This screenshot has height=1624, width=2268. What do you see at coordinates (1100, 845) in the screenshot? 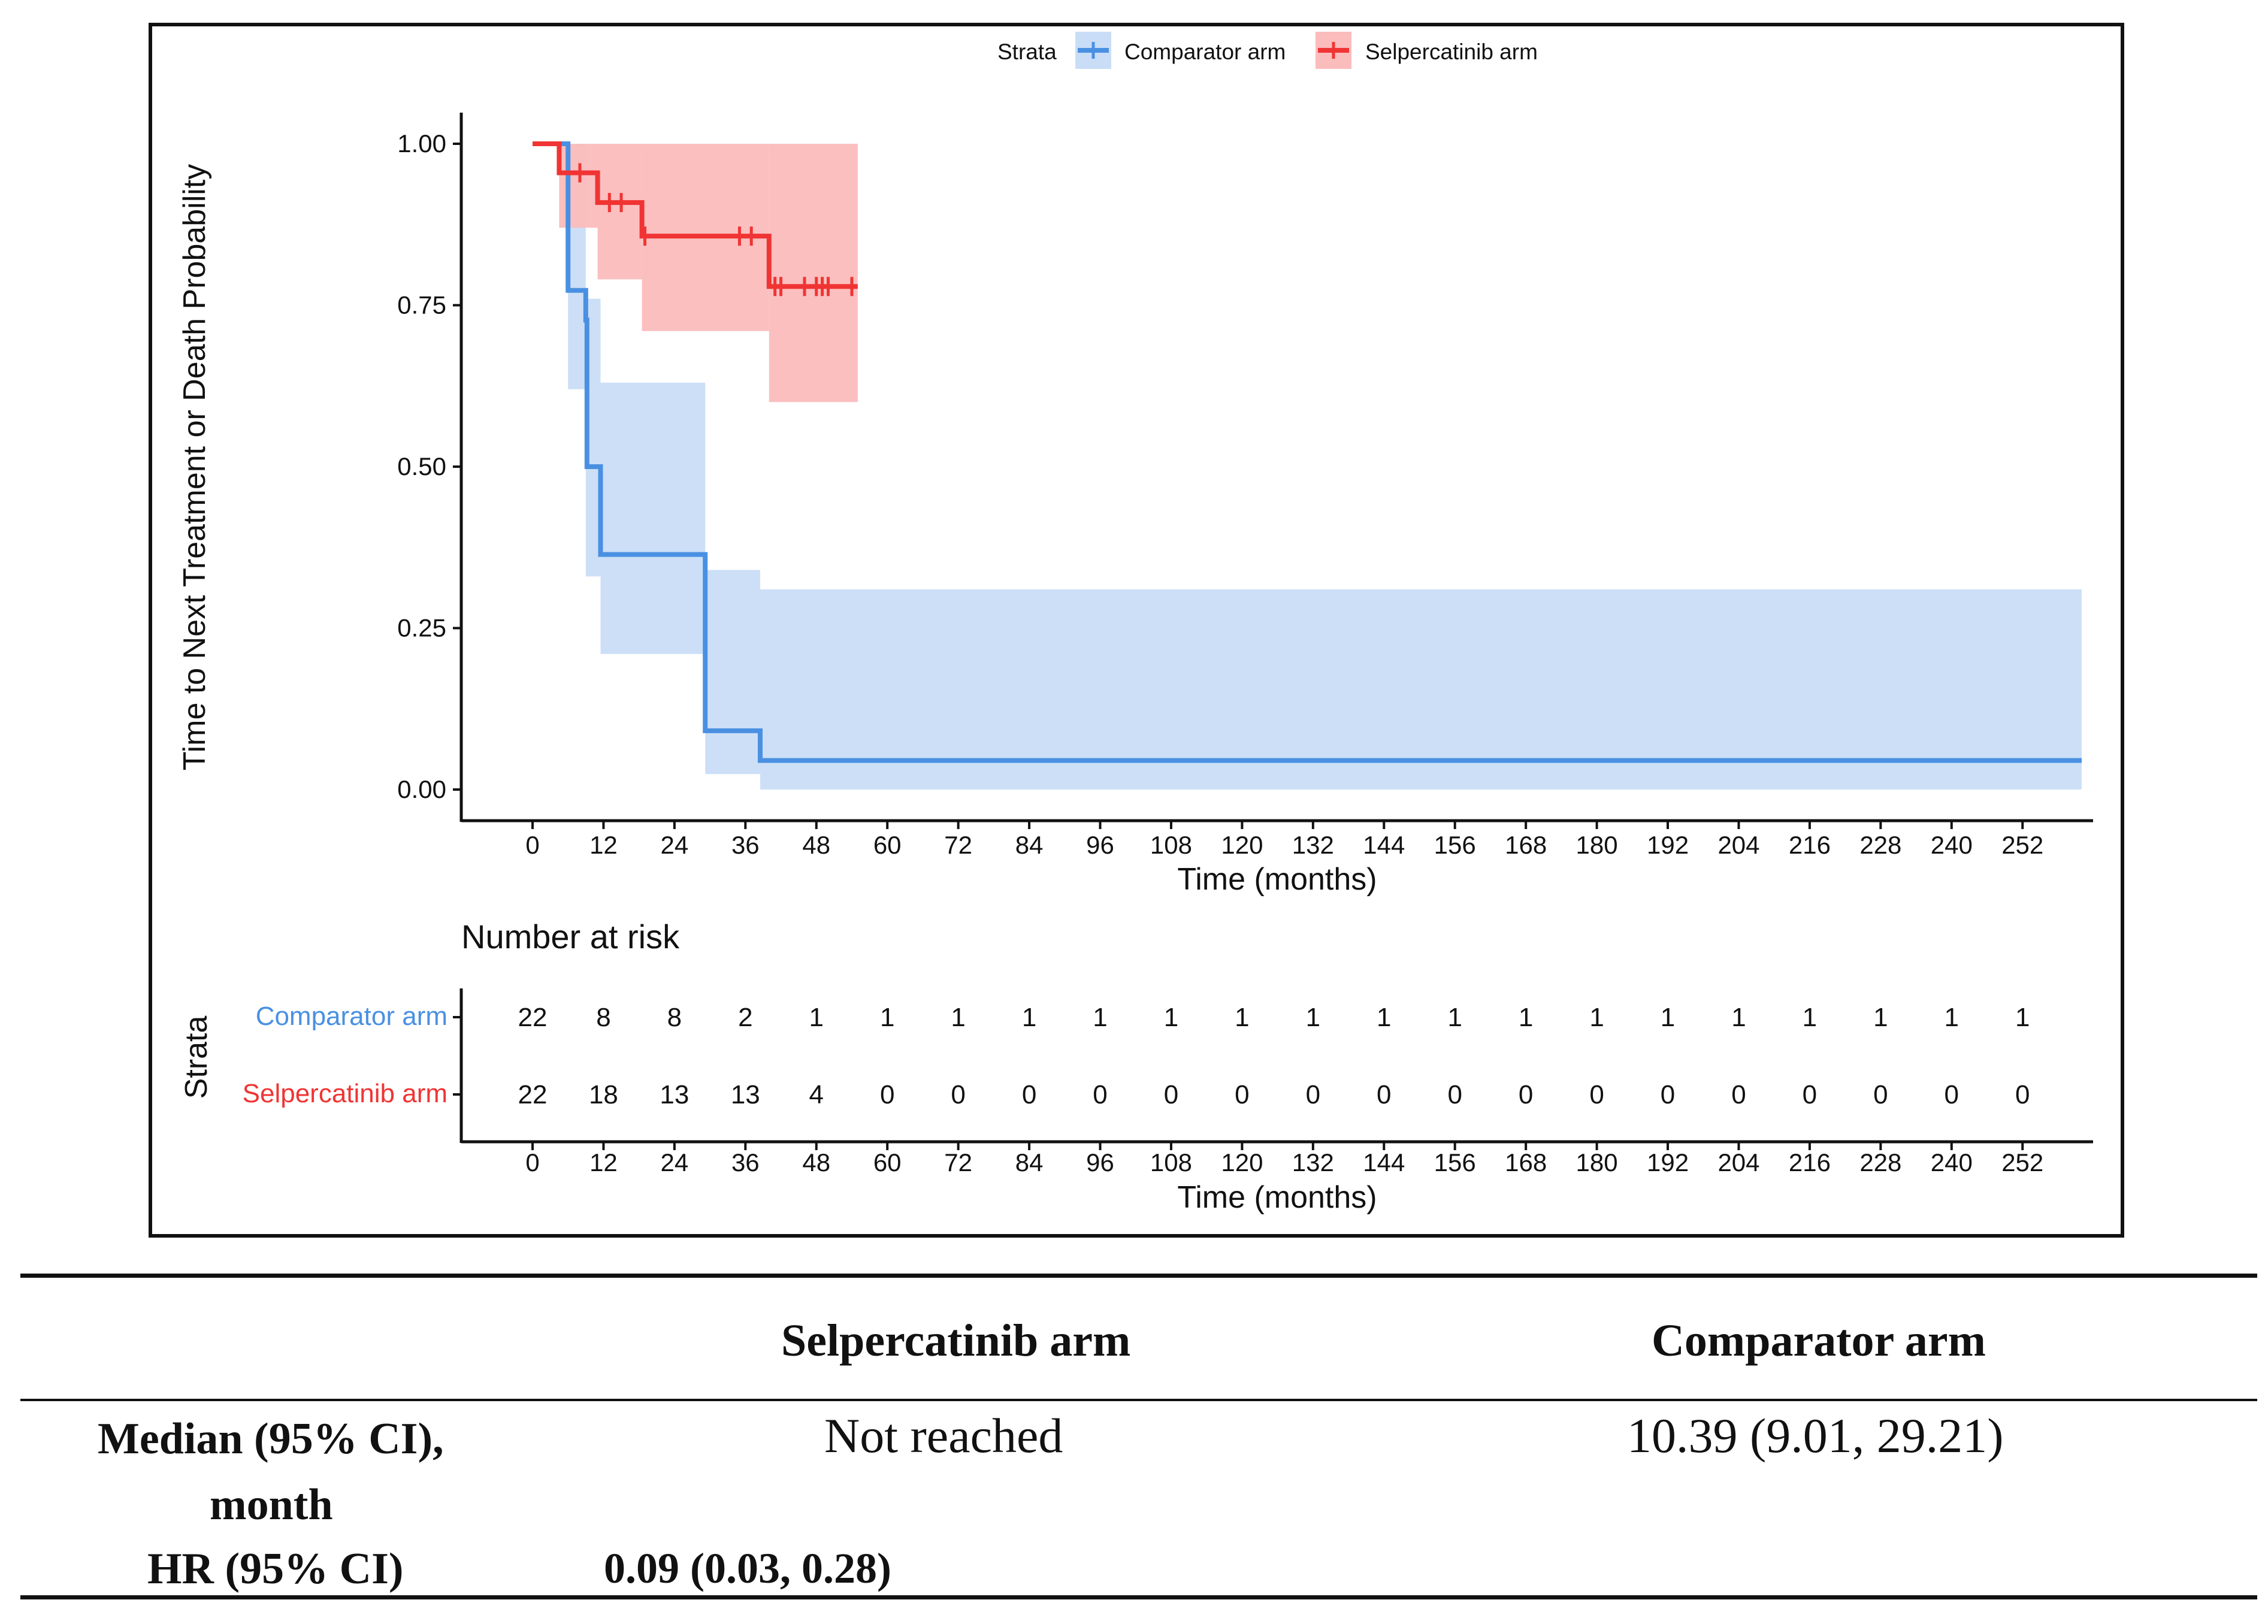
I see `x-tick-label-8: 96` at bounding box center [1100, 845].